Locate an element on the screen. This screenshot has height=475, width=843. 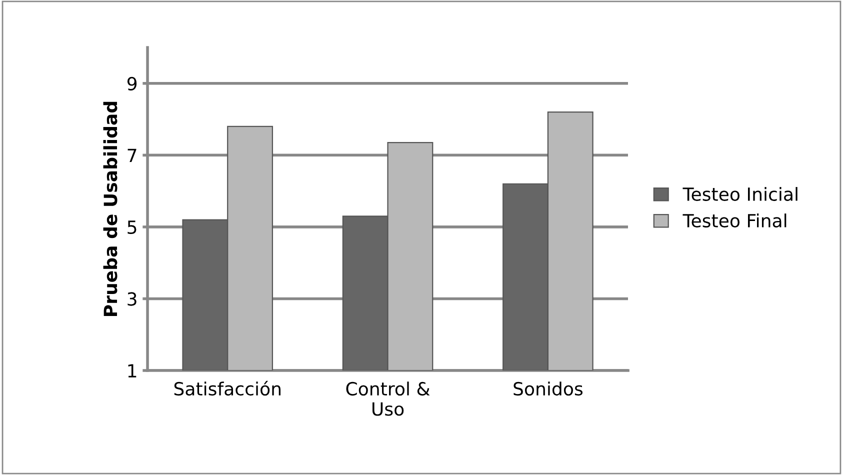
legend-label: Testeo Inicial is located at coordinates (740, 194).